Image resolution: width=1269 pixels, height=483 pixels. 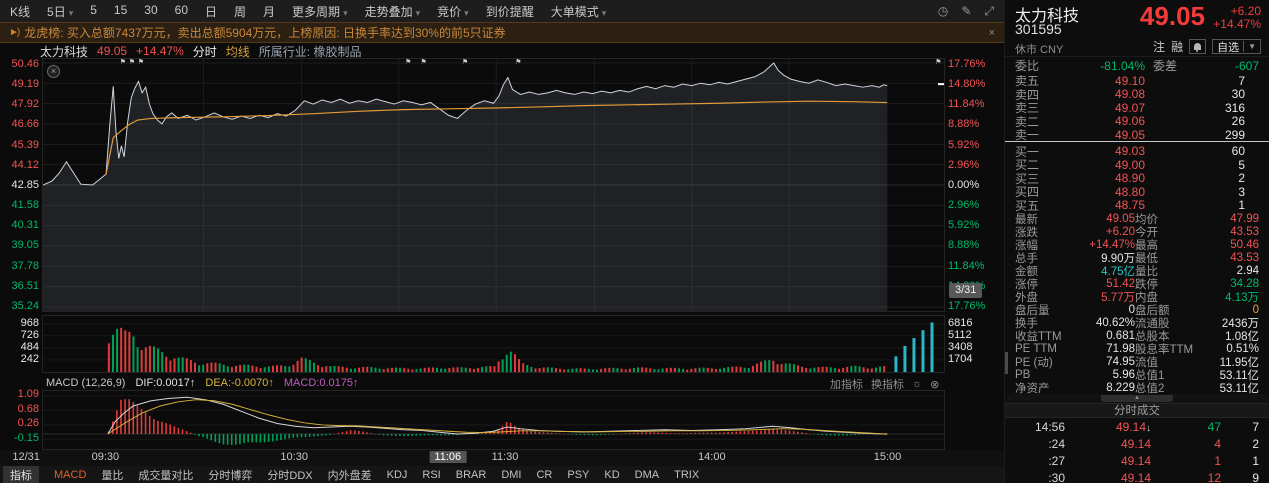 I want to click on stat-row: 外盘 5.77万 内盘 4.13万, so click(x=1137, y=296).